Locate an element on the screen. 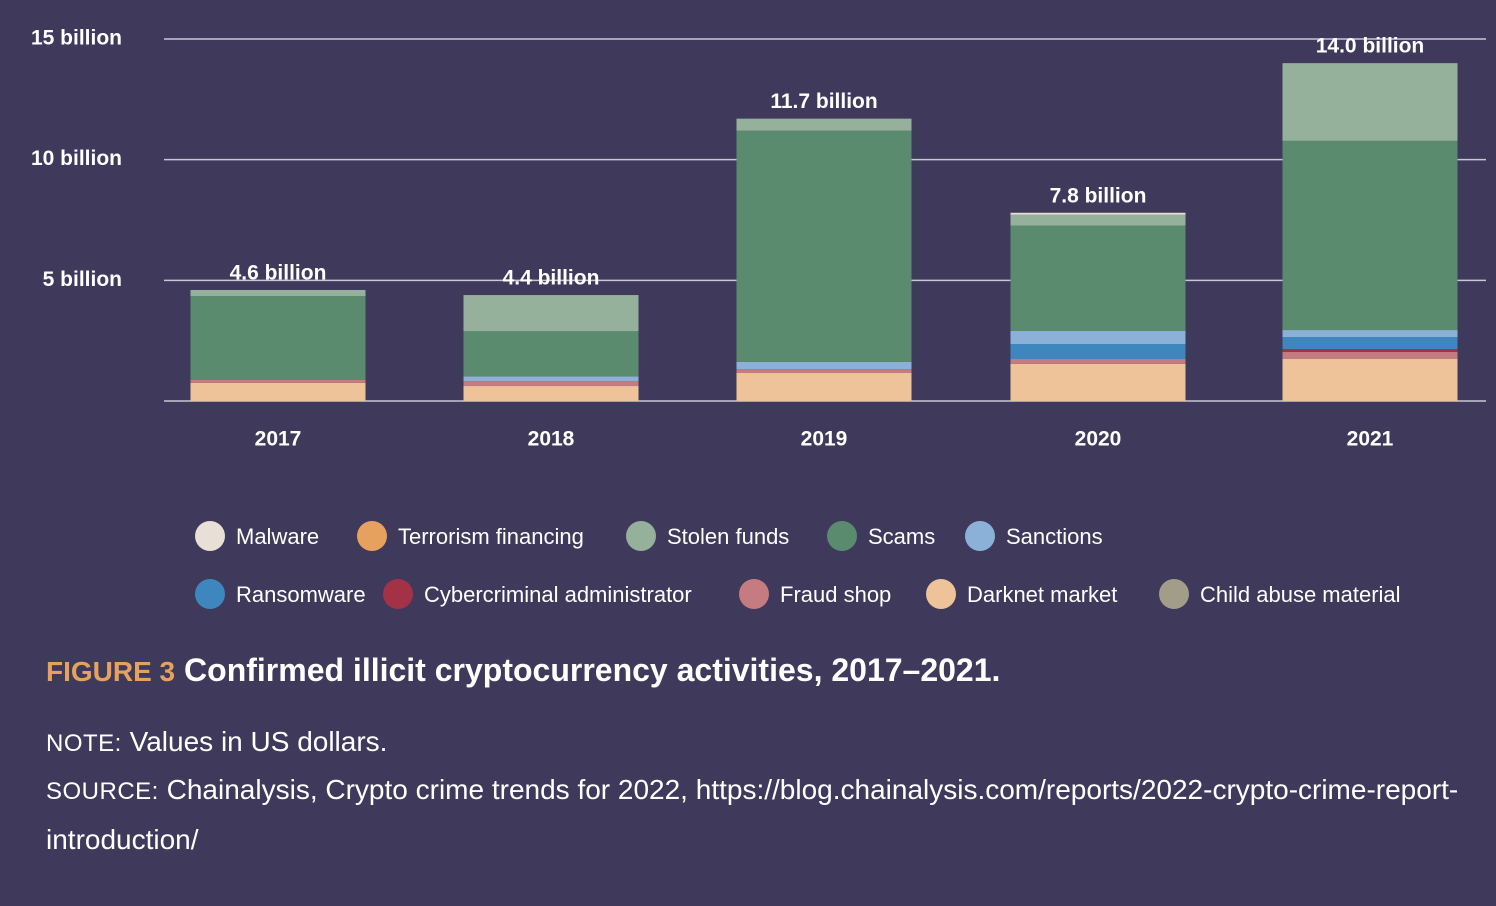 This screenshot has width=1496, height=906. x-tick-label: 2021 is located at coordinates (1370, 439).